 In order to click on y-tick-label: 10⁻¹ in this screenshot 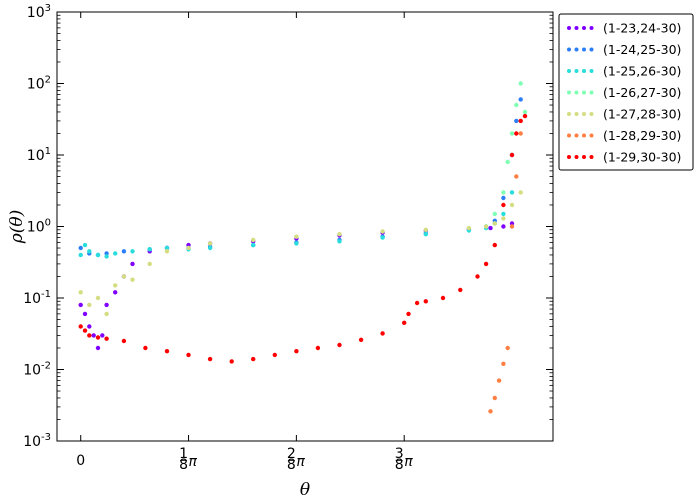, I will do `click(37, 298)`.